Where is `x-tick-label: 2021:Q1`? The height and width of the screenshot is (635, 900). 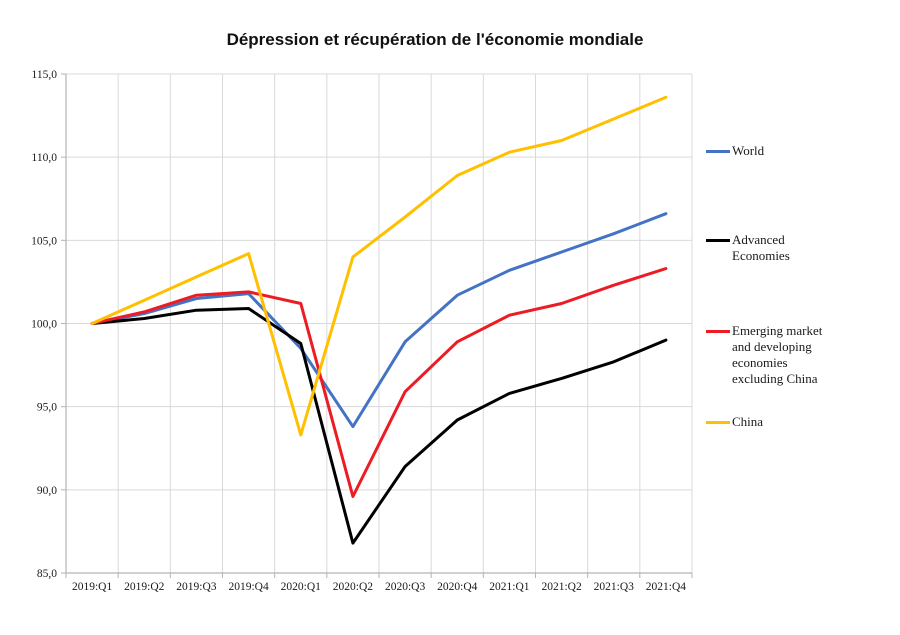
x-tick-label: 2021:Q1 is located at coordinates (509, 587).